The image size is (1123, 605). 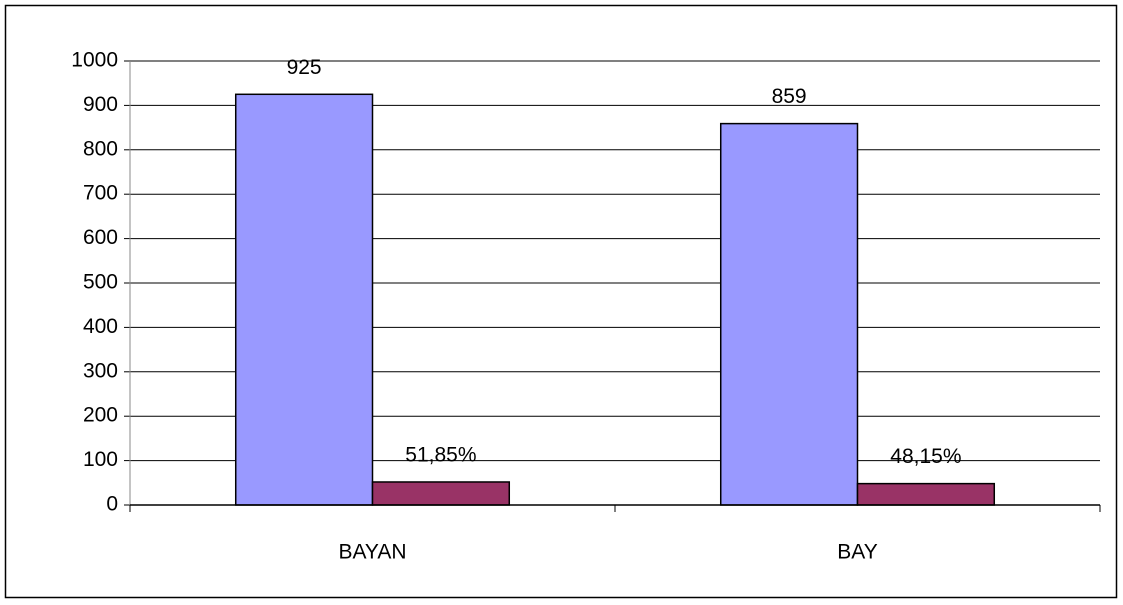 What do you see at coordinates (100, 459) in the screenshot?
I see `y-tick-label: 100` at bounding box center [100, 459].